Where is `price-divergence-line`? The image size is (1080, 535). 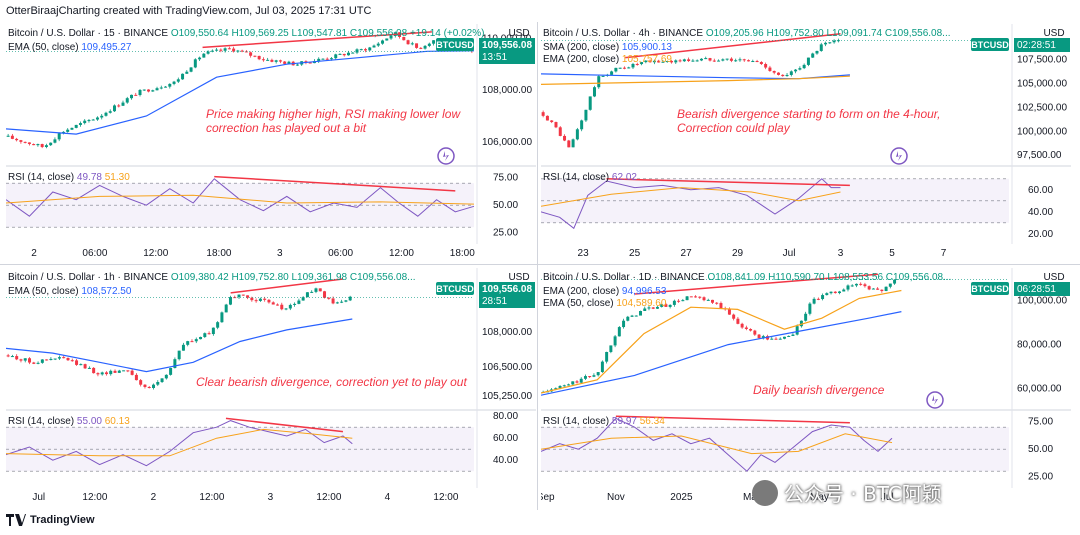 price-divergence-line is located at coordinates (756, 284).